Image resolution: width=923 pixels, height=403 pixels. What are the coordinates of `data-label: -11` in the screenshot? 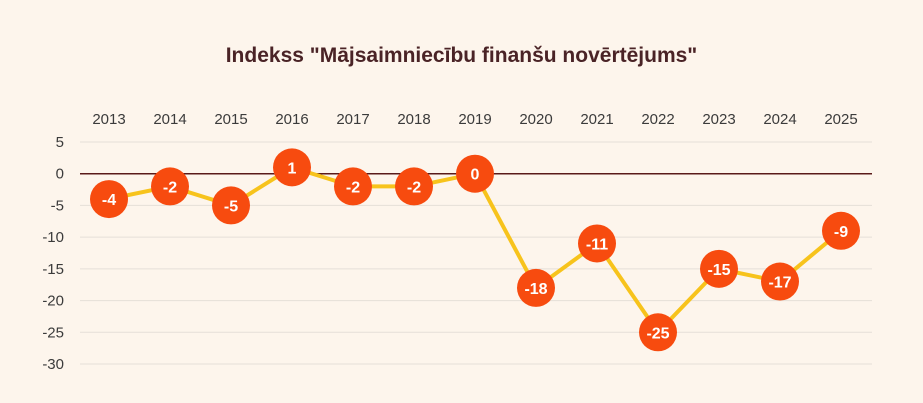 It's located at (597, 244).